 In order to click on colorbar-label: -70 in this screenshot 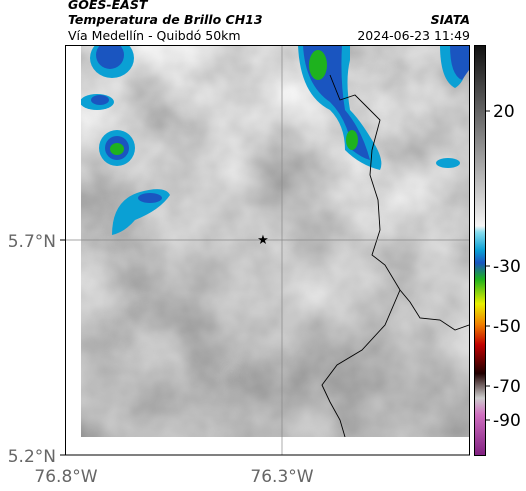, I will do `click(507, 387)`.